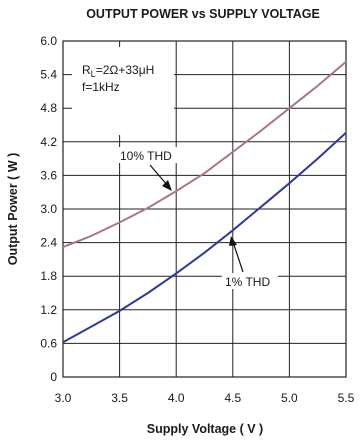 Image resolution: width=361 pixels, height=444 pixels. Describe the element at coordinates (13, 209) in the screenshot. I see `y-axis-label: Output Power ( W )` at that location.